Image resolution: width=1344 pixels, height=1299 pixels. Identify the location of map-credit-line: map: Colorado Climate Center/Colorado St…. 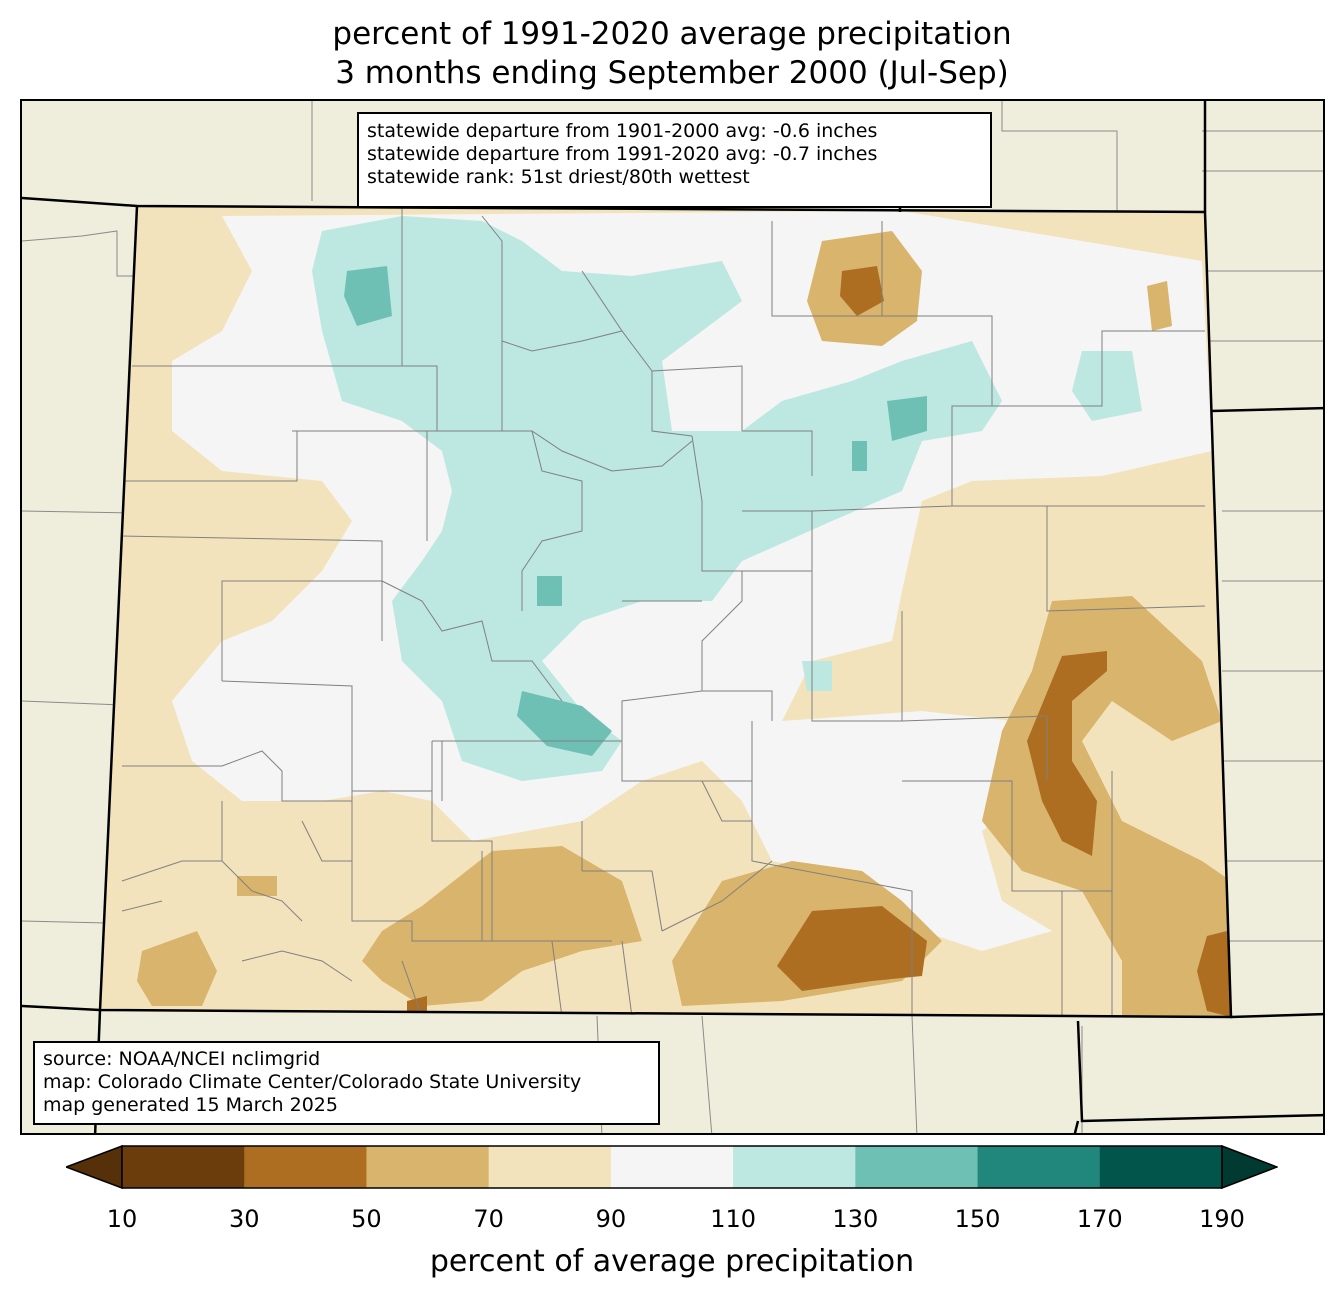
(312, 1082).